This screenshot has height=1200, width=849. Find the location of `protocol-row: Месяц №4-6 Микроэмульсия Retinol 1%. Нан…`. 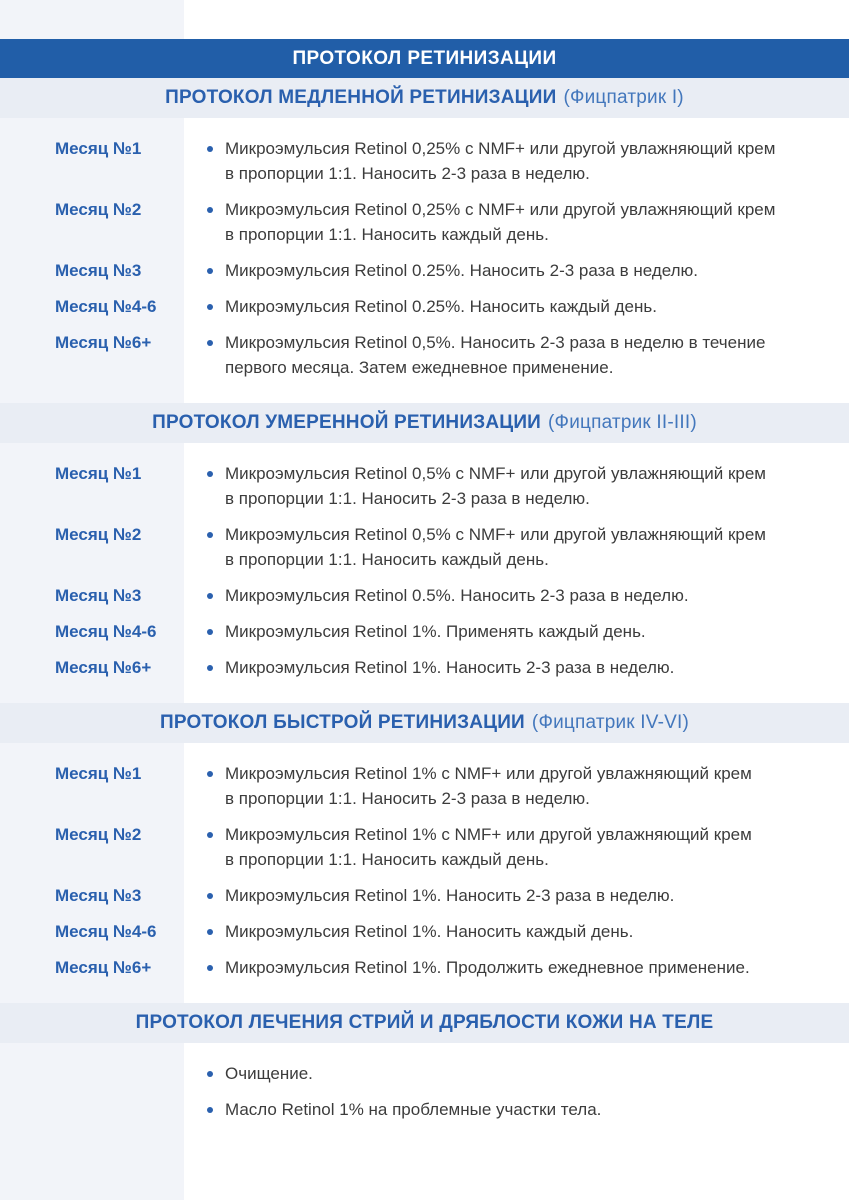

protocol-row: Месяц №4-6 Микроэмульсия Retinol 1%. Нан… is located at coordinates (424, 931).